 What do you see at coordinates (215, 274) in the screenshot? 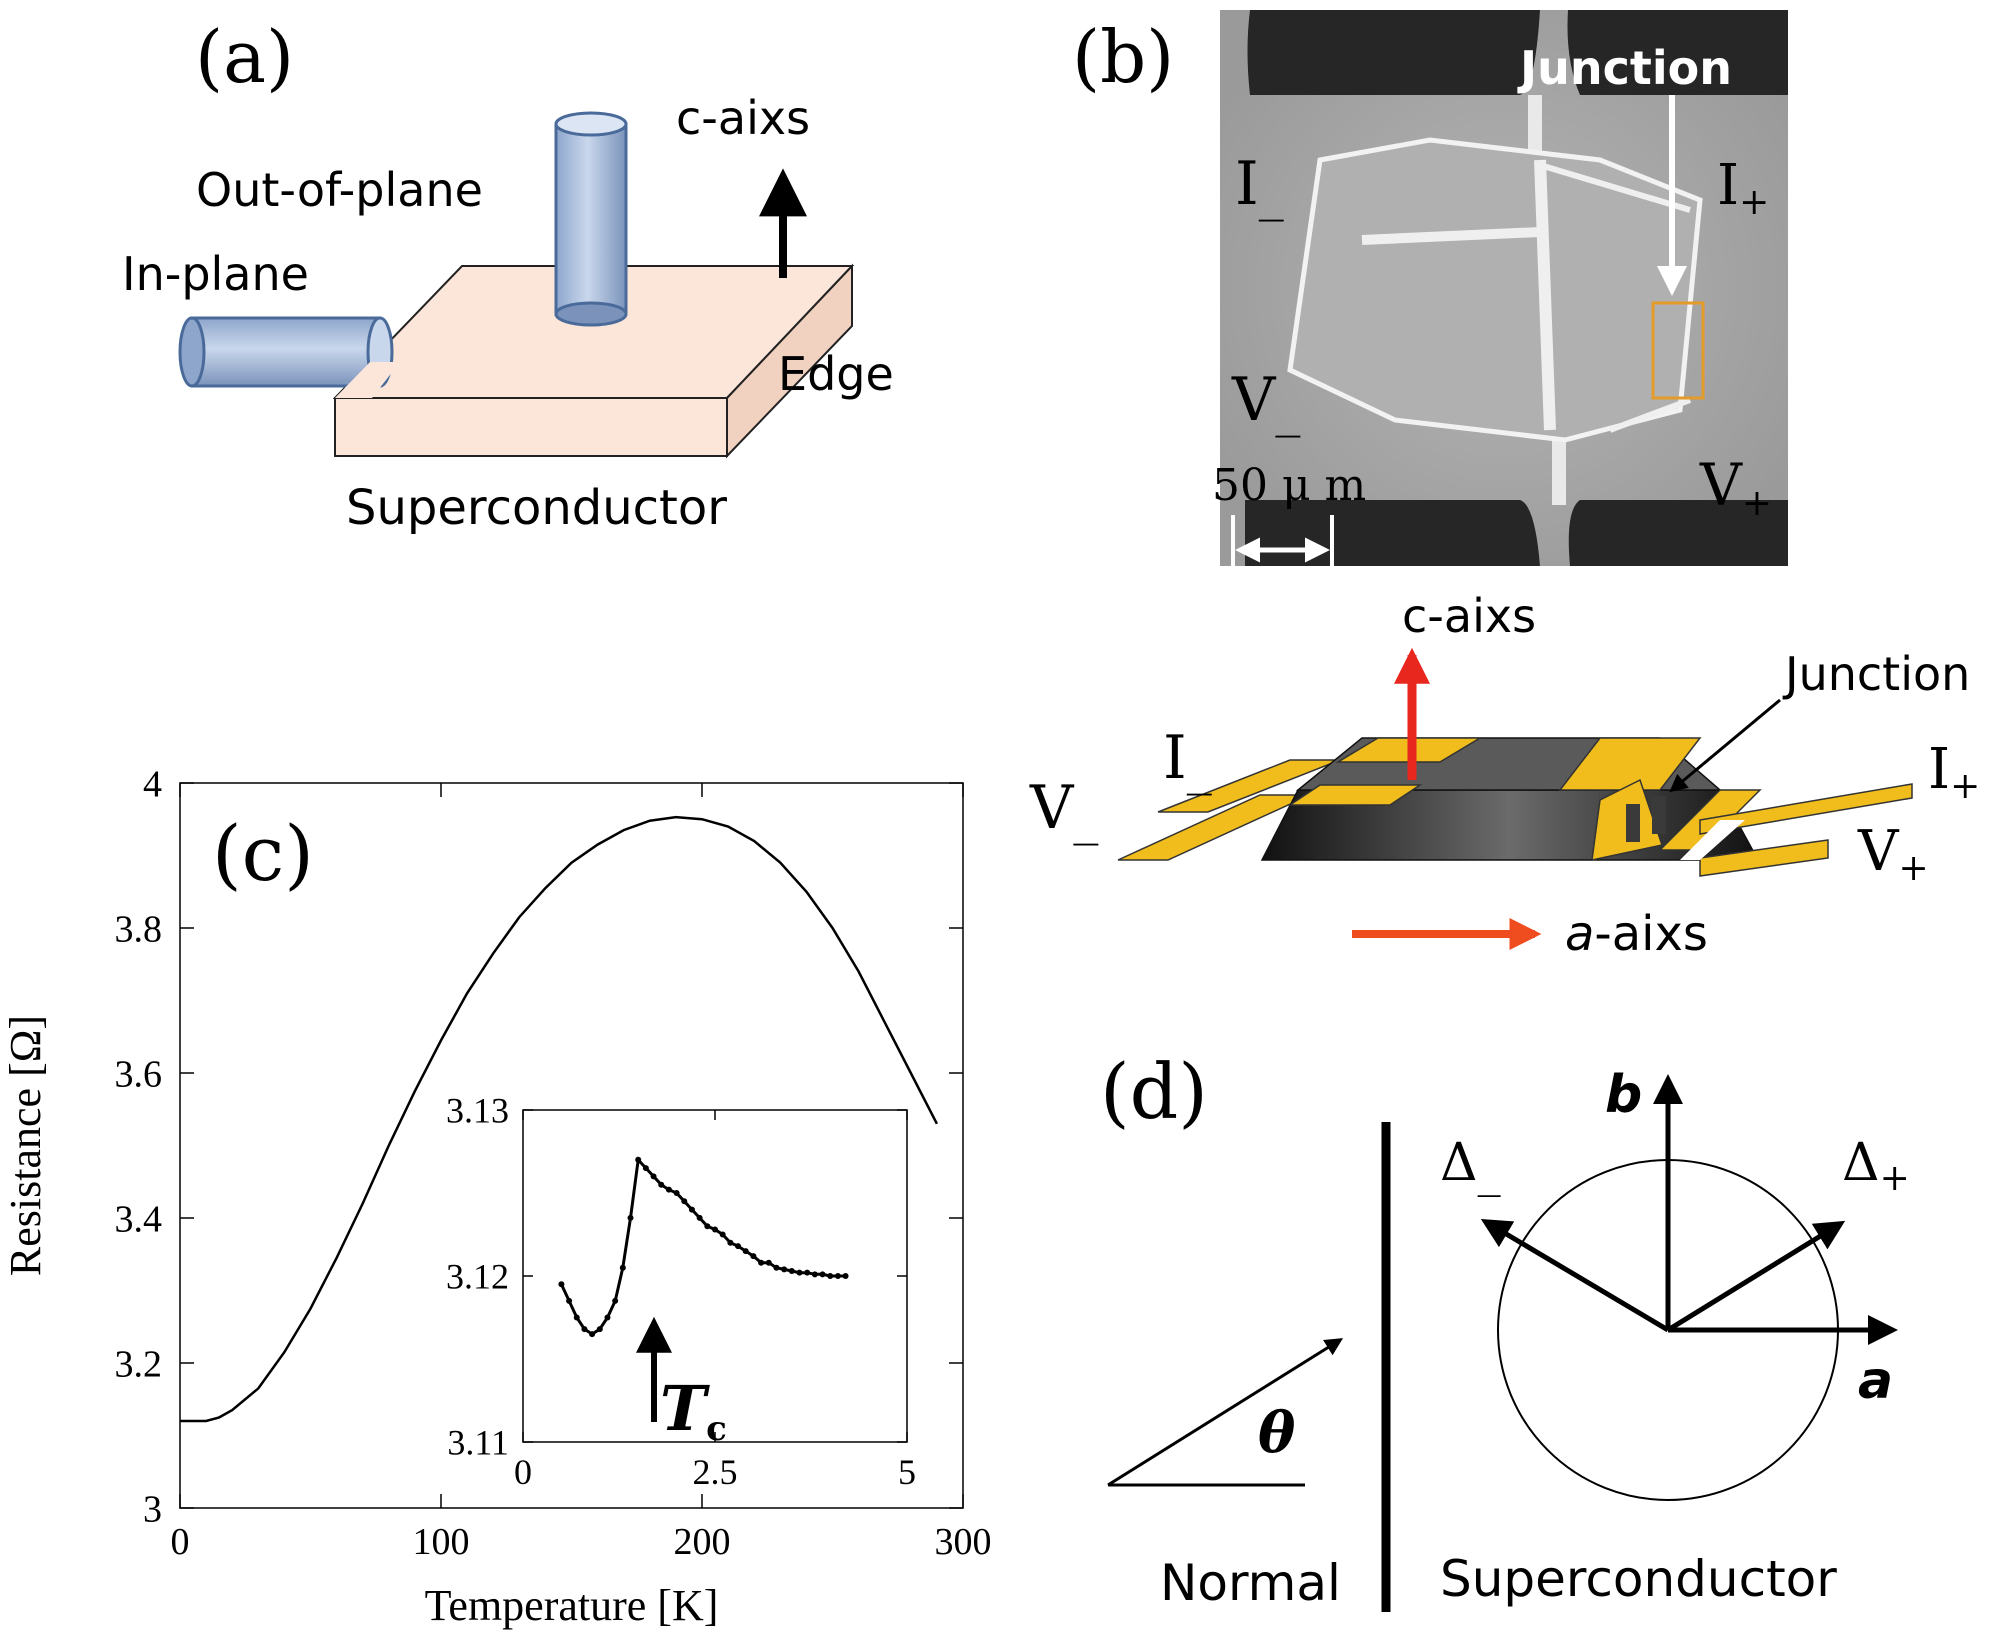
I see `in-plane-label: In-plane` at bounding box center [215, 274].